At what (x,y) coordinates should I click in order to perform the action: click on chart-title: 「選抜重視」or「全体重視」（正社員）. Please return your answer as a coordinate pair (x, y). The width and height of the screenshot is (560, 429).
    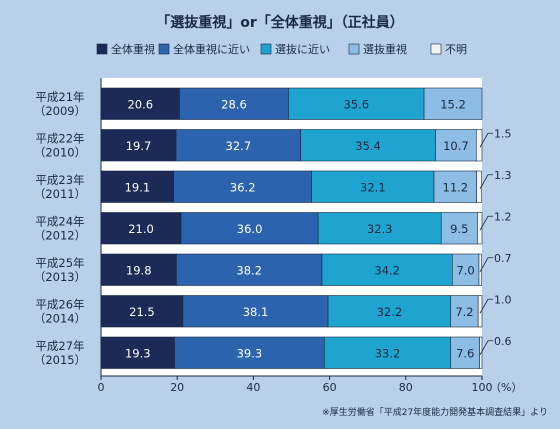
    Looking at the image, I should click on (280, 22).